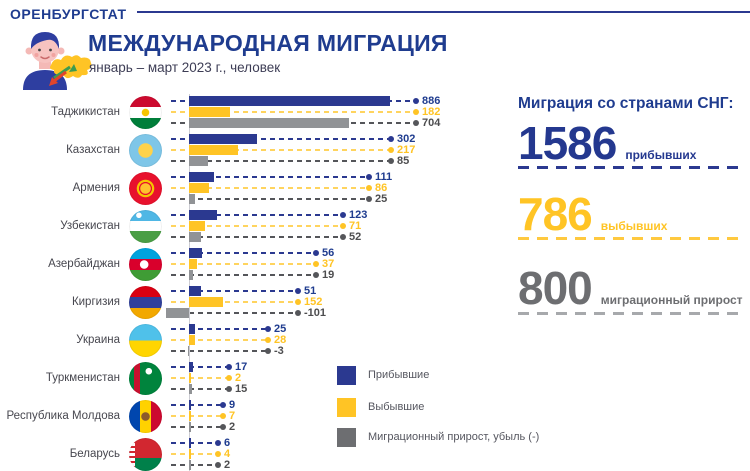 The height and width of the screenshot is (471, 750). I want to click on value-label-departed: 182, so click(431, 112).